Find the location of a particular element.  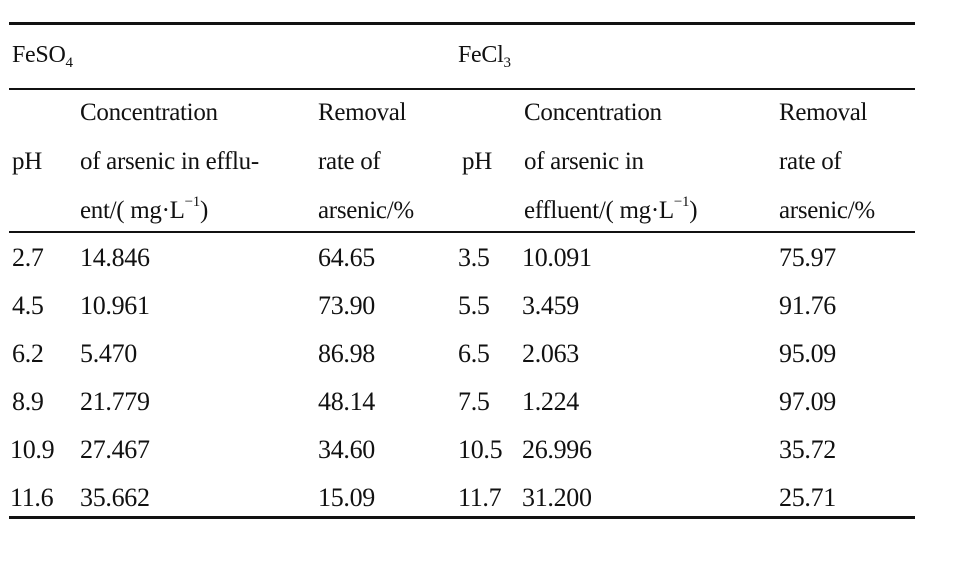

cell-ph-feso4: 11.6 is located at coordinates (32, 497).